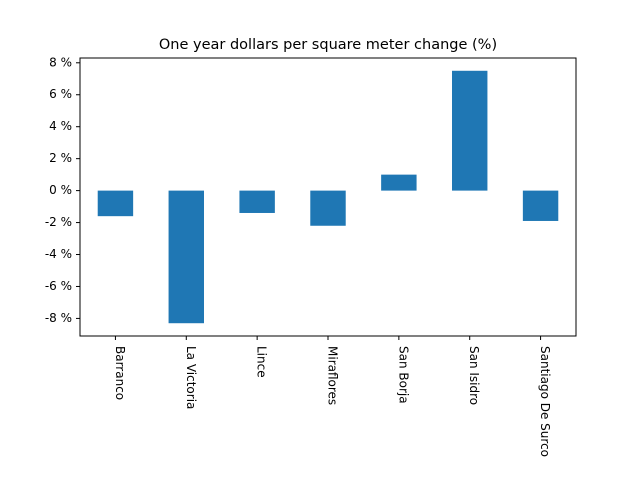 The width and height of the screenshot is (640, 480). What do you see at coordinates (115, 203) in the screenshot?
I see `bar-barranco` at bounding box center [115, 203].